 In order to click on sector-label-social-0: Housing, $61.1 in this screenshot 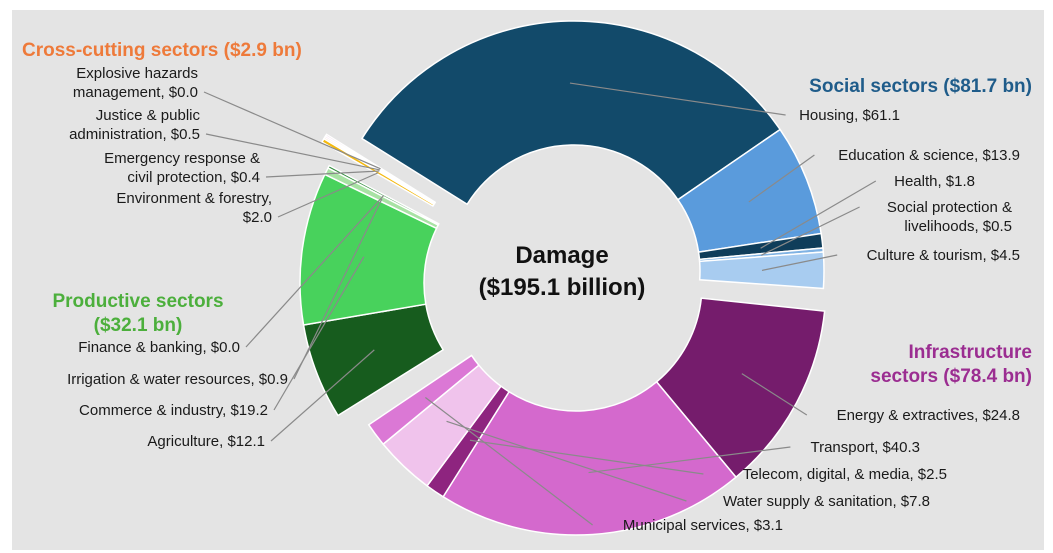, I will do `click(849, 115)`.